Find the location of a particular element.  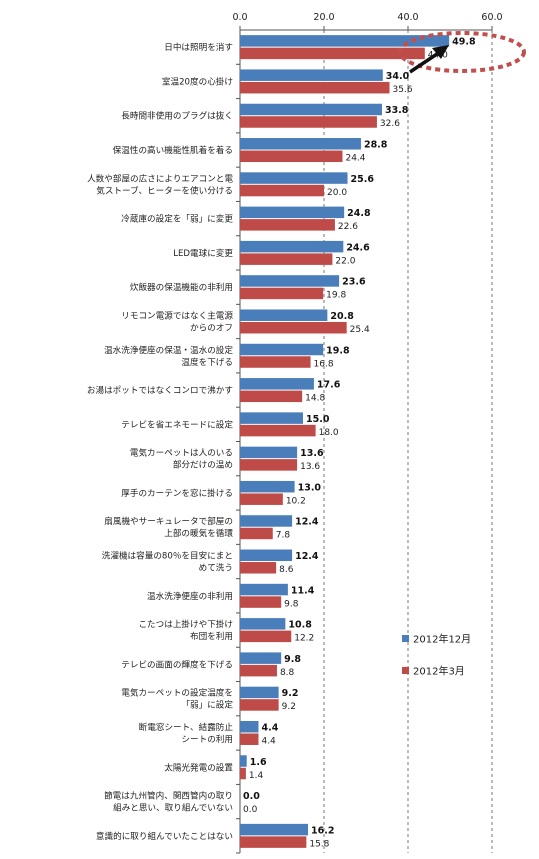

category-label: 太陽光発電の設置 is located at coordinates (198, 767).